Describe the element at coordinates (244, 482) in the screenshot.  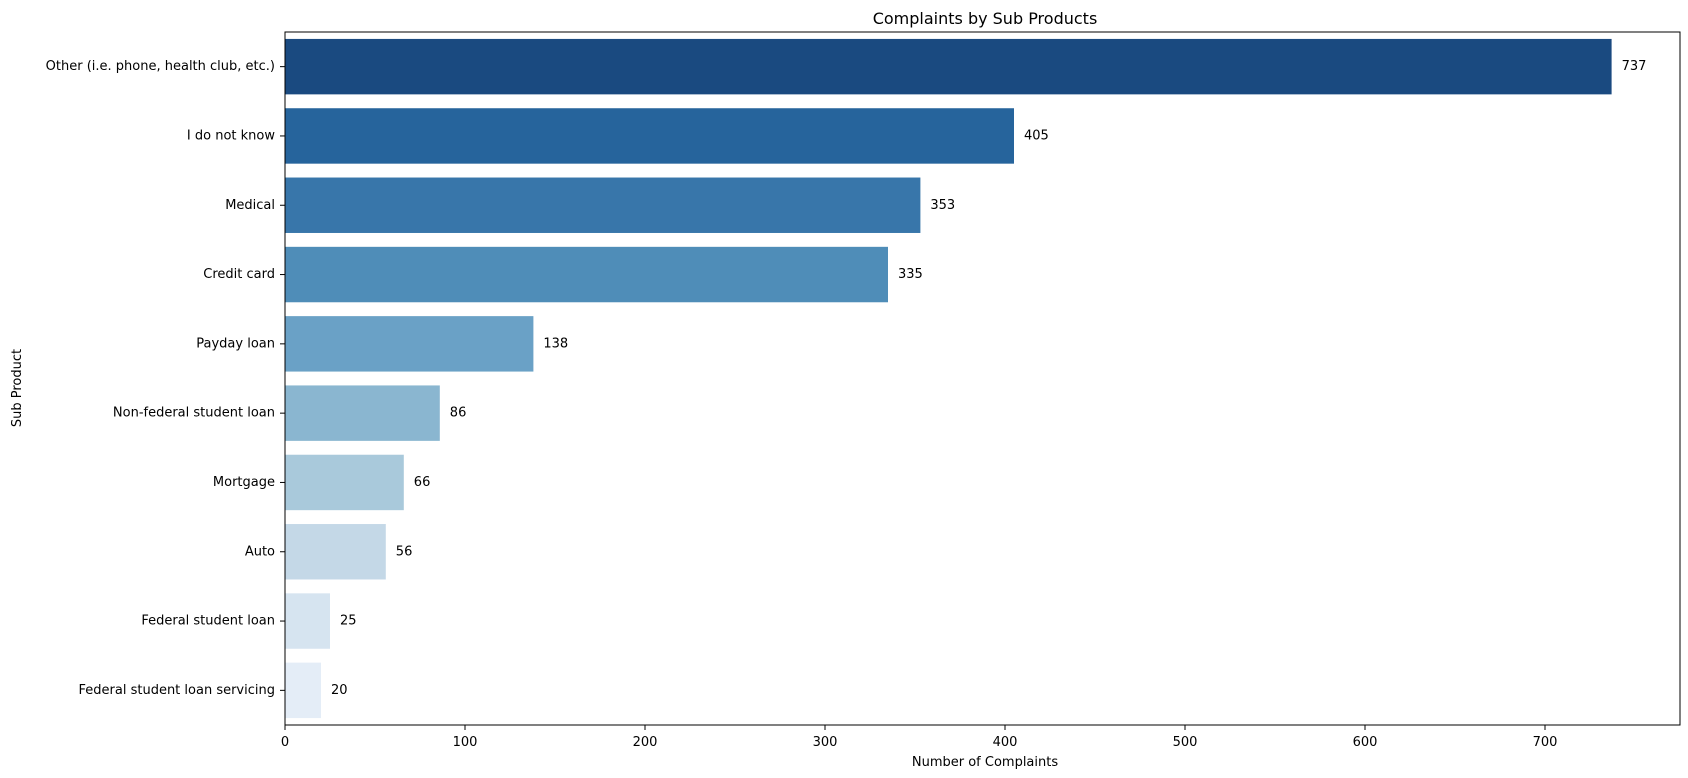
I see `y-tick-label: Mortgage` at that location.